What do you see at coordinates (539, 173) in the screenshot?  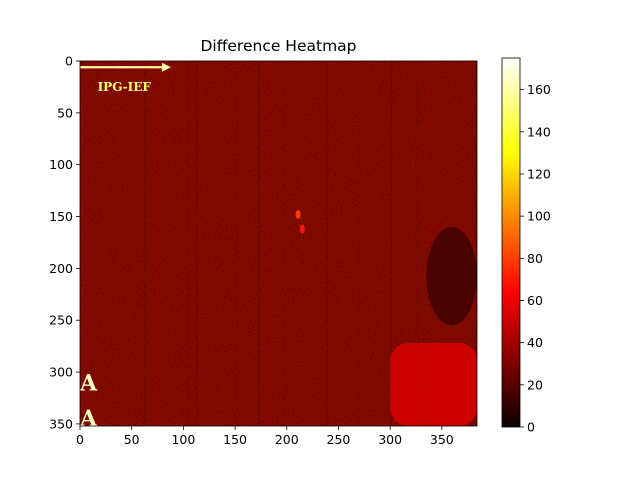 I see `colorbar-tick-label: 120` at bounding box center [539, 173].